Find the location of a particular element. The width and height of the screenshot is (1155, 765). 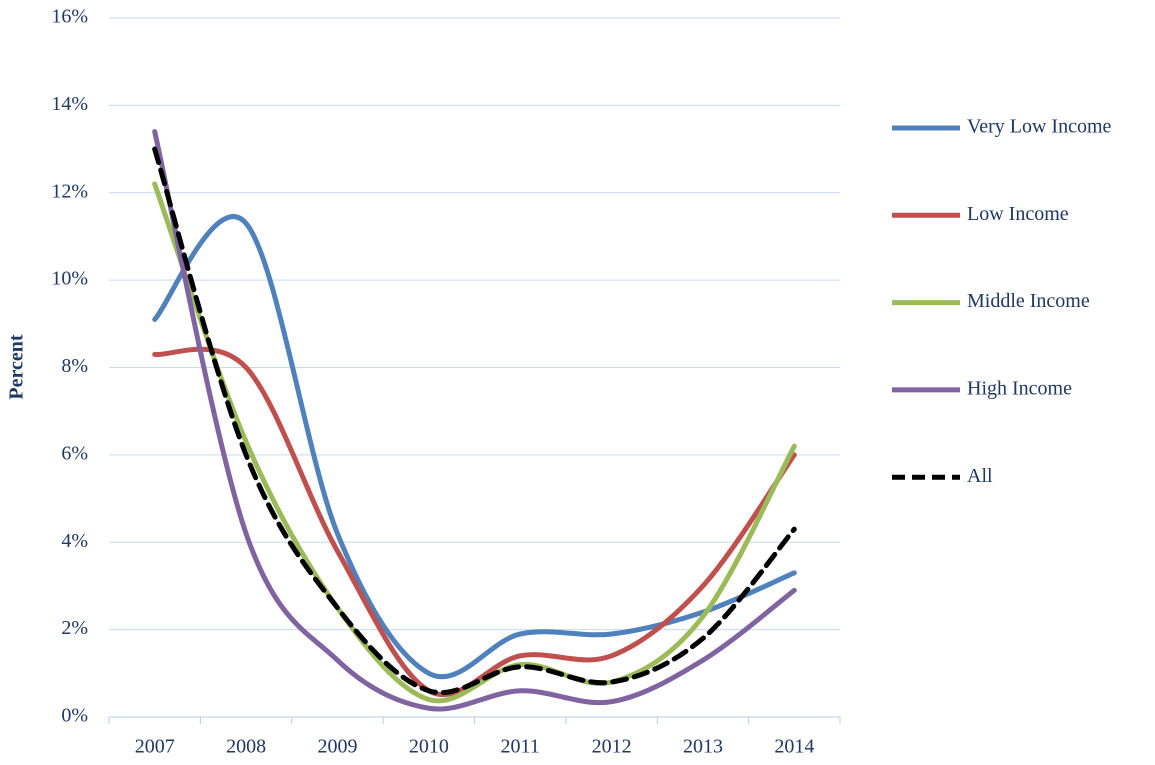

legend-label: Low Income is located at coordinates (1018, 214).